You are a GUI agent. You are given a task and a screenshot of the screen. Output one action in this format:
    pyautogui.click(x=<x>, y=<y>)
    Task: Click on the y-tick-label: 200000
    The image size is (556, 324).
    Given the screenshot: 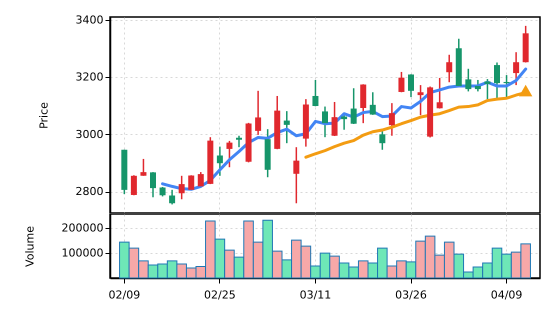 What is the action you would take?
    pyautogui.click(x=83, y=227)
    